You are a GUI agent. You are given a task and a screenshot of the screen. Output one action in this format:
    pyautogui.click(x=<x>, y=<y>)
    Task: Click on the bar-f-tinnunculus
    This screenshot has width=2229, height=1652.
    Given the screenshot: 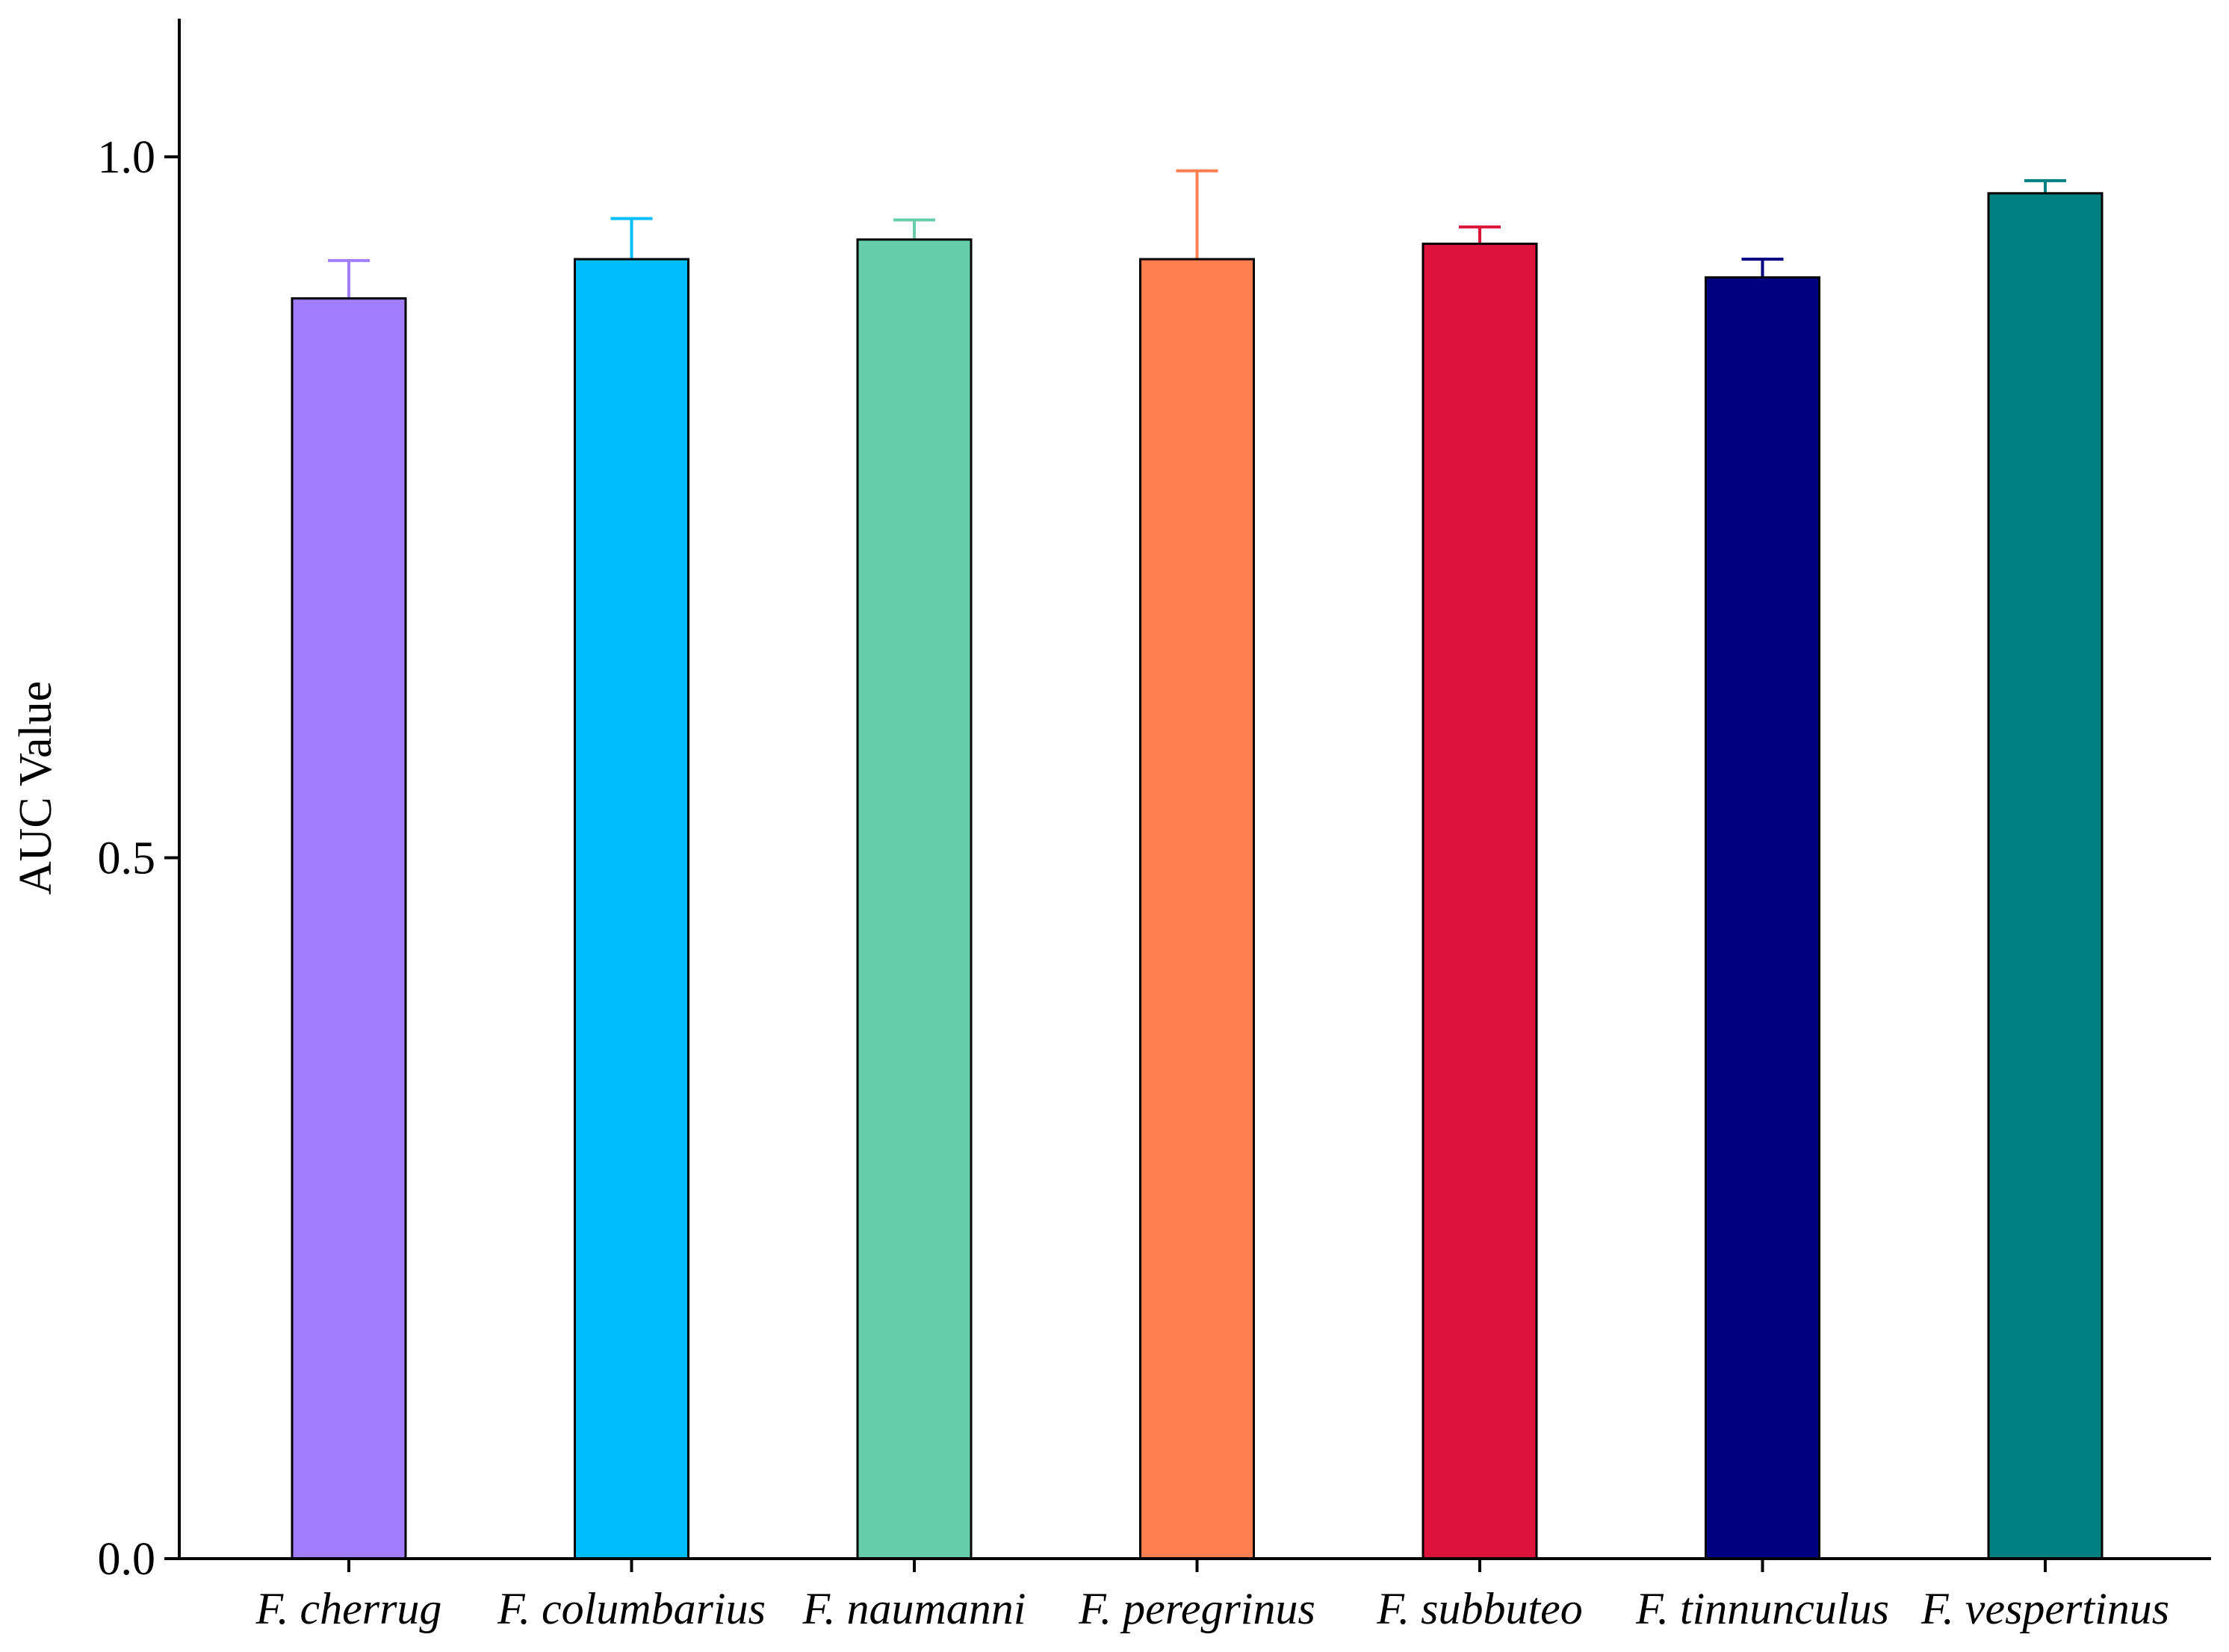 What is the action you would take?
    pyautogui.click(x=1762, y=918)
    